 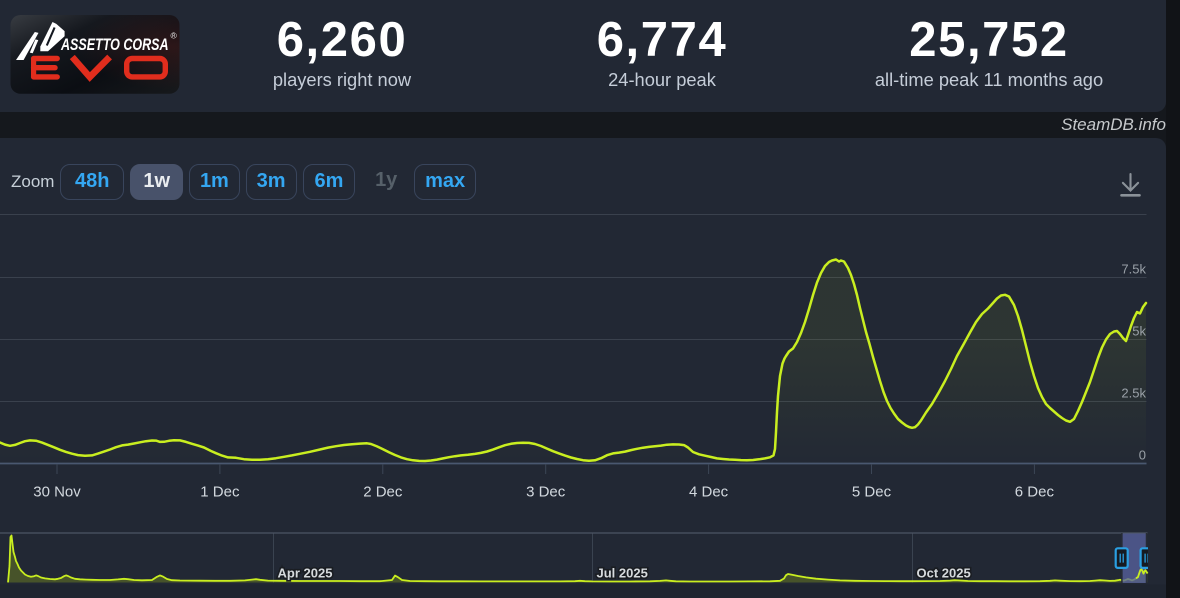 What do you see at coordinates (622, 573) in the screenshot?
I see `svg-text: Jul 2025` at bounding box center [622, 573].